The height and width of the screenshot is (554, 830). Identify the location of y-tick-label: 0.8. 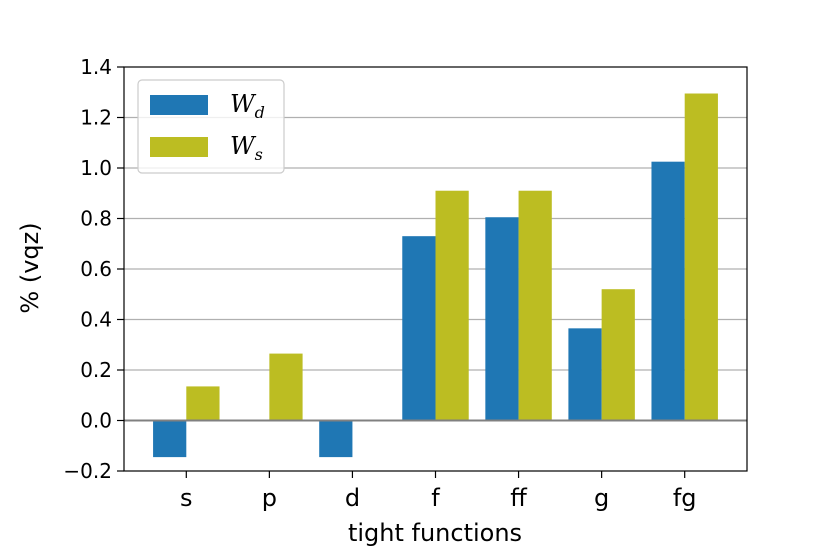
(96, 219).